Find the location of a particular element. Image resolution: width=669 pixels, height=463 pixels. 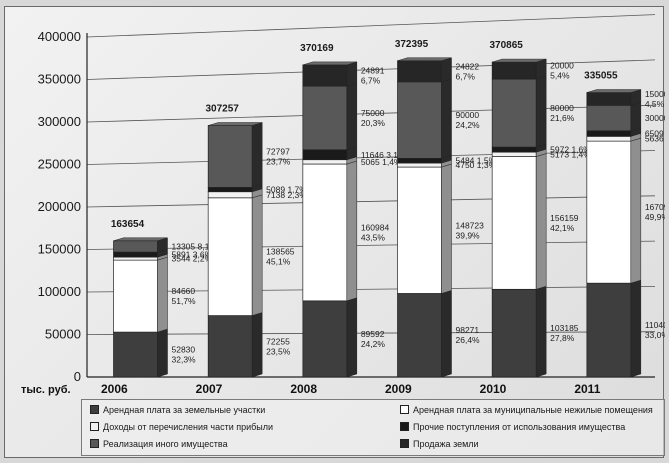

data-label: 72255 is located at coordinates (278, 341).